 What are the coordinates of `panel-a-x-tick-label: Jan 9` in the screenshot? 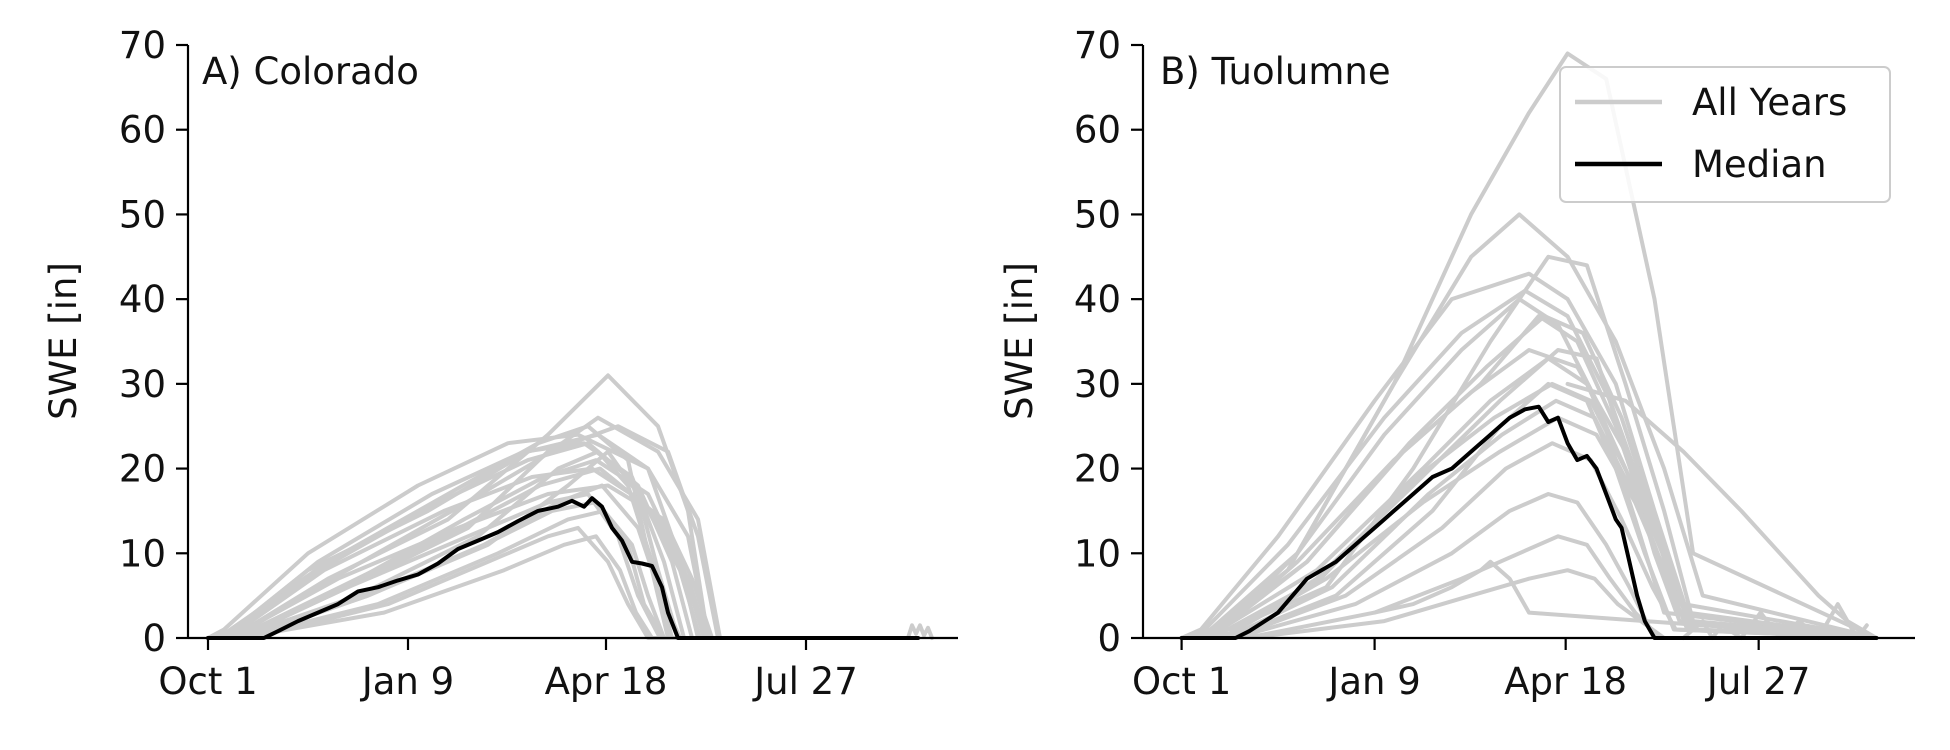 It's located at (407, 681).